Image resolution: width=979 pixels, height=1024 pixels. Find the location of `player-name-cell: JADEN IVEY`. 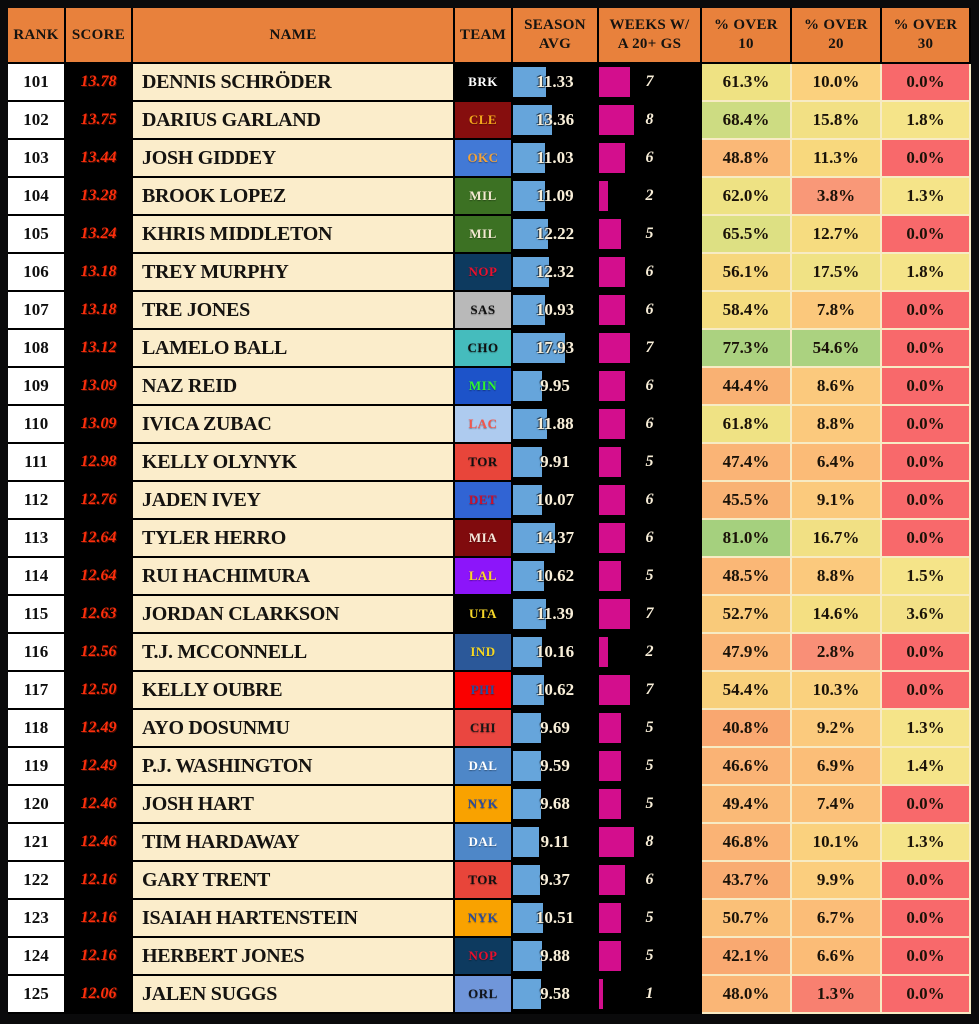

player-name-cell: JADEN IVEY is located at coordinates (294, 501).